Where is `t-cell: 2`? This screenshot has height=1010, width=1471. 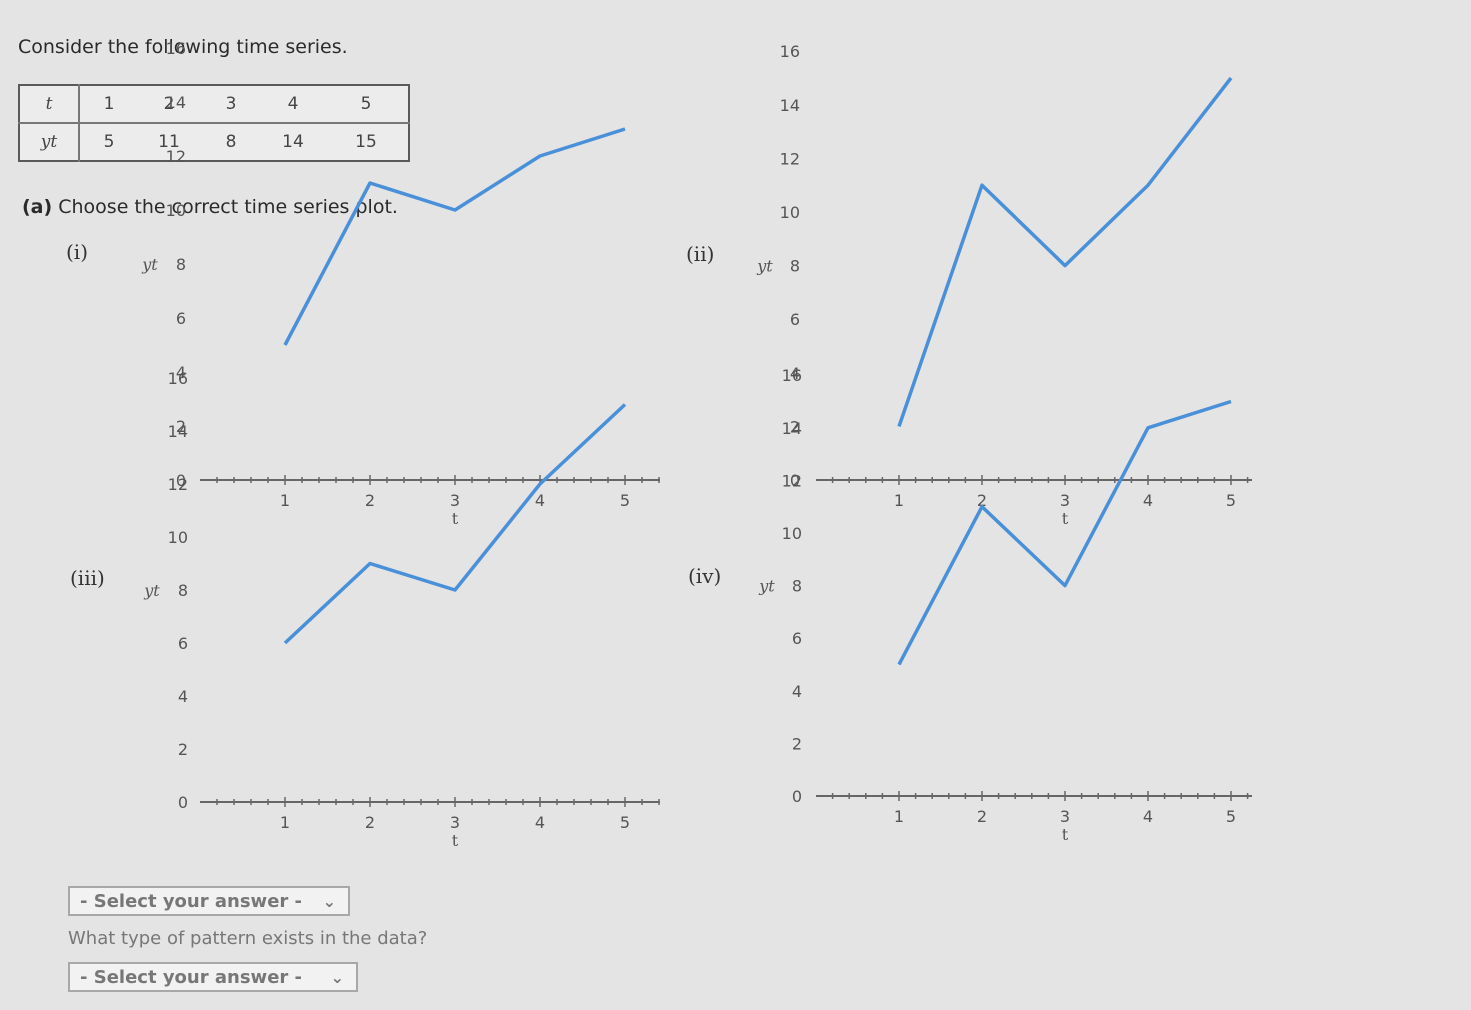 t-cell: 2 is located at coordinates (169, 104).